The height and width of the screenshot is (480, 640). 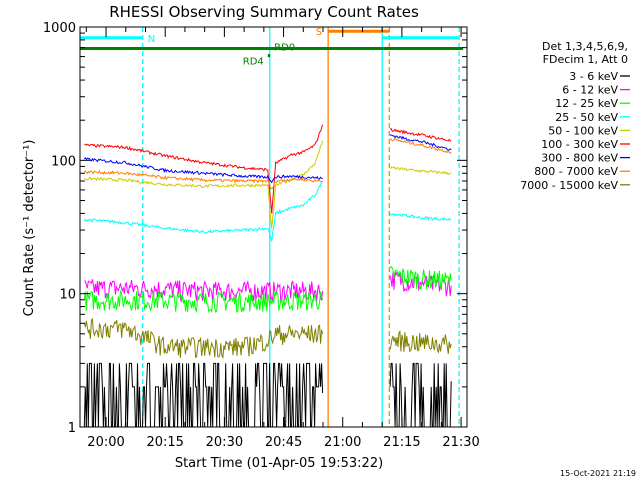 What do you see at coordinates (576, 171) in the screenshot?
I see `legend-entry-7: 800 - 7000 keV` at bounding box center [576, 171].